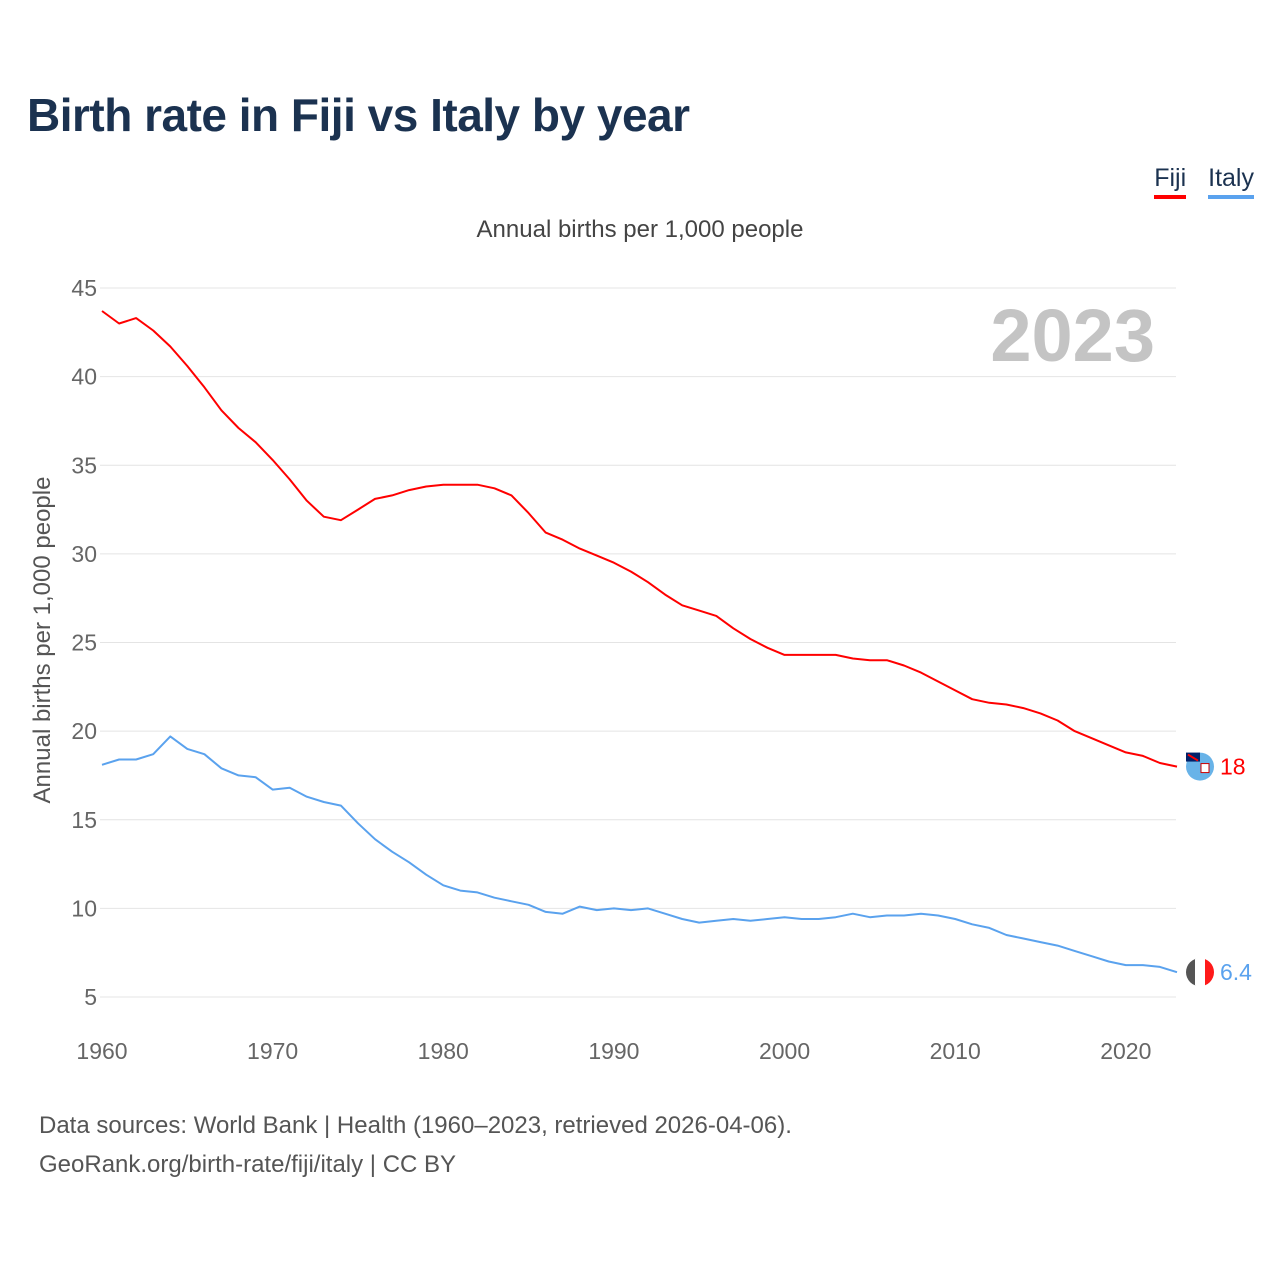  I want to click on year-watermark: 2023, so click(1072, 335).